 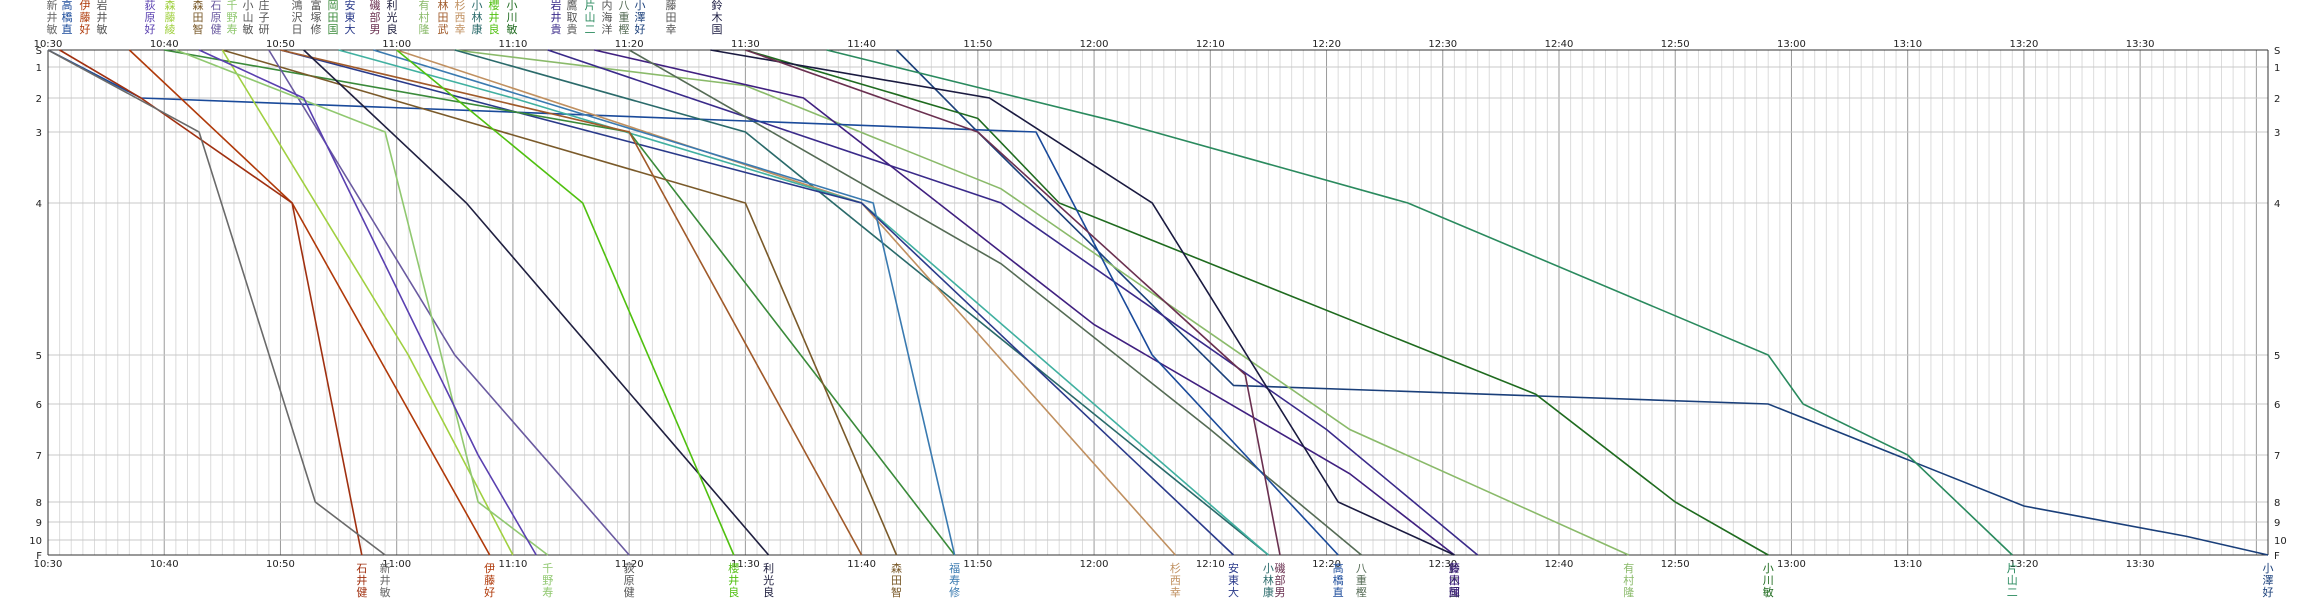 I want to click on top-runner-label: 安東大, so click(x=350, y=18).